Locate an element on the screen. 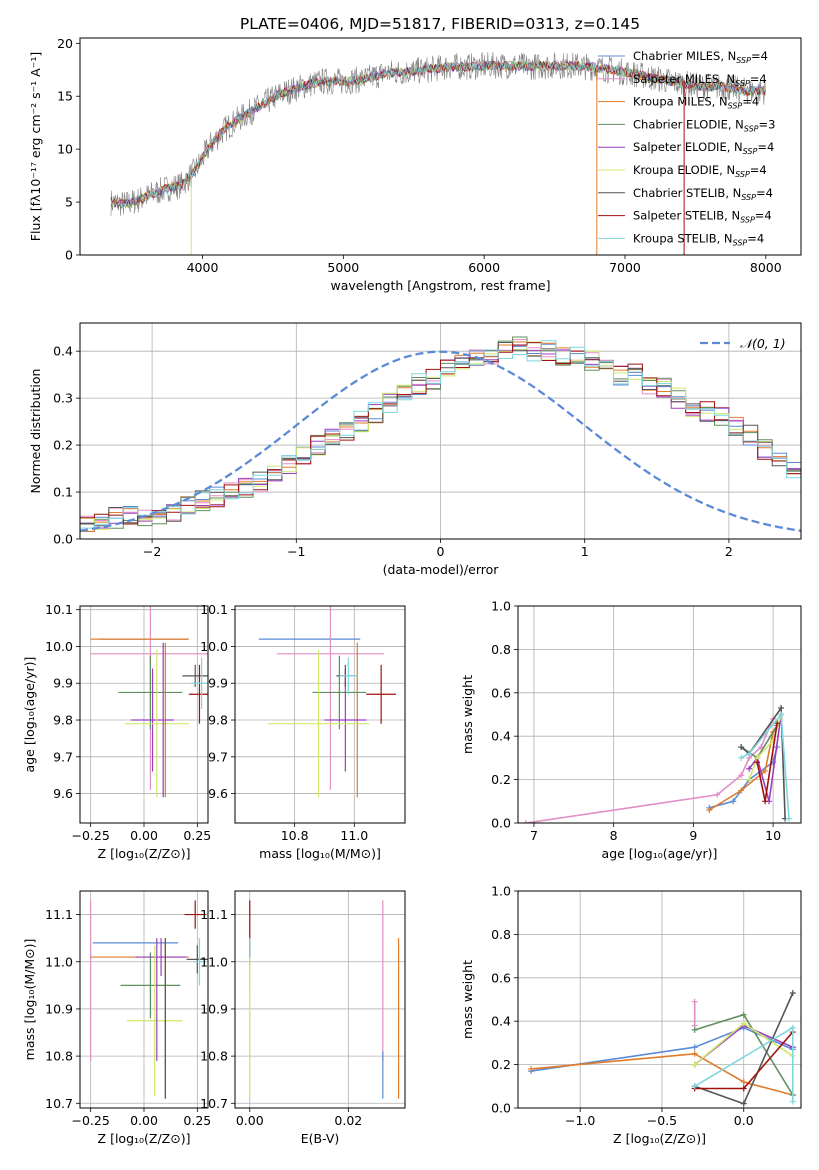  y-tick-label: 0.3 is located at coordinates (63, 398).